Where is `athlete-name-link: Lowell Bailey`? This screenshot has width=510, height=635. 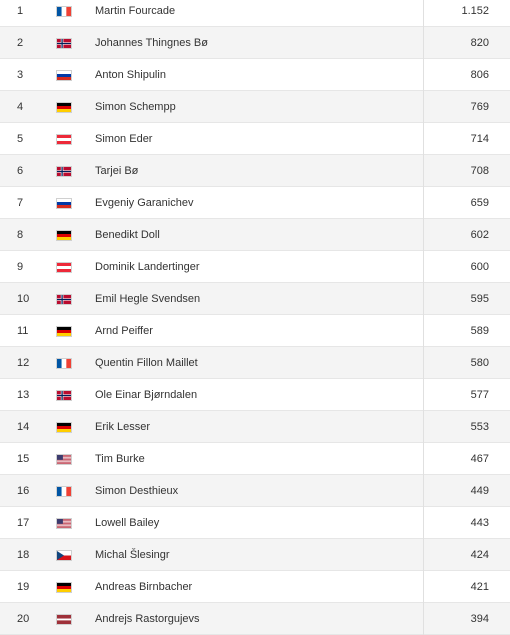
athlete-name-link: Lowell Bailey is located at coordinates (127, 523).